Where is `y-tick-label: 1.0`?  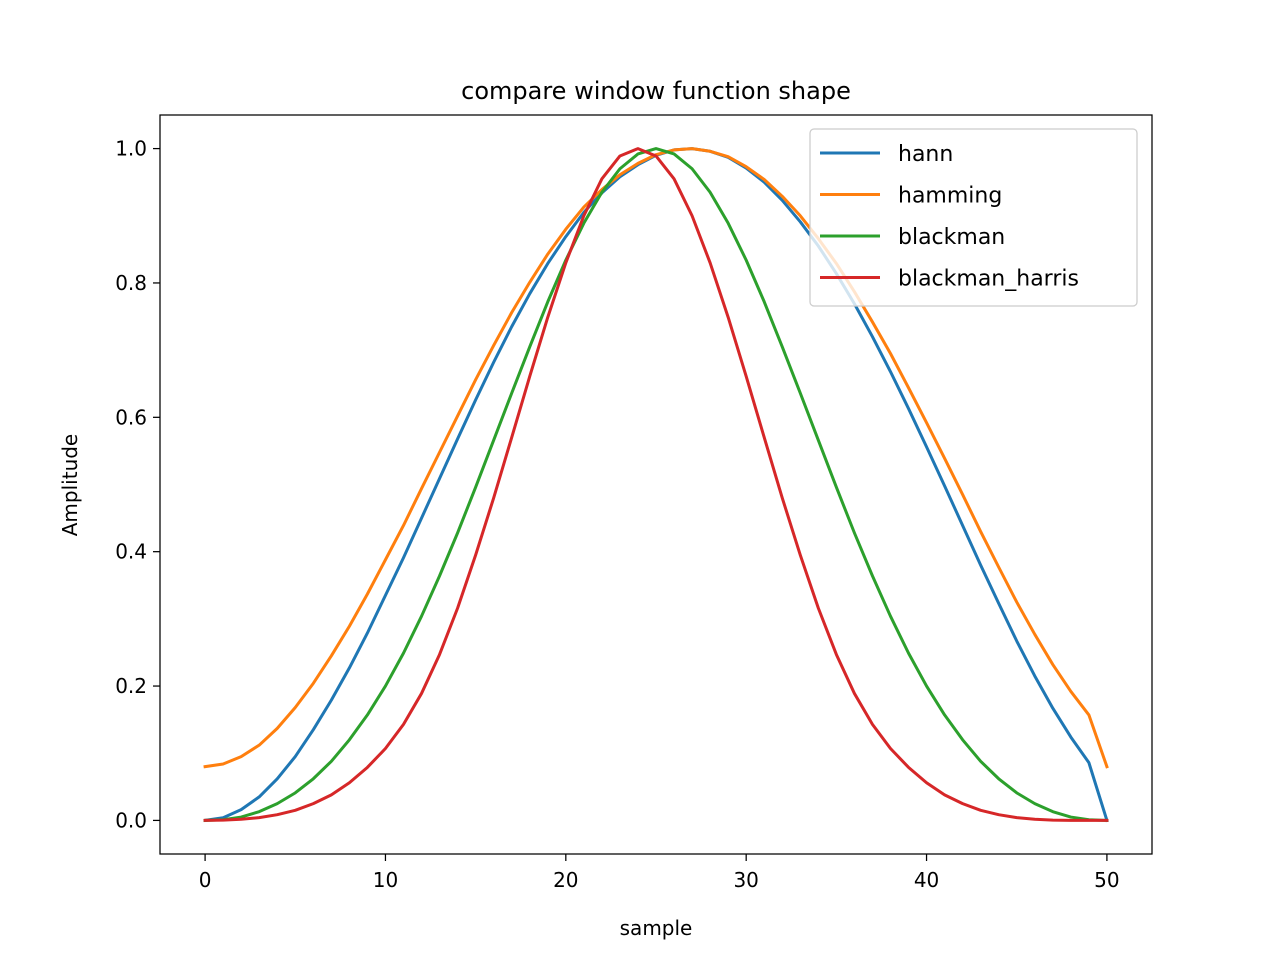
y-tick-label: 1.0 is located at coordinates (131, 149).